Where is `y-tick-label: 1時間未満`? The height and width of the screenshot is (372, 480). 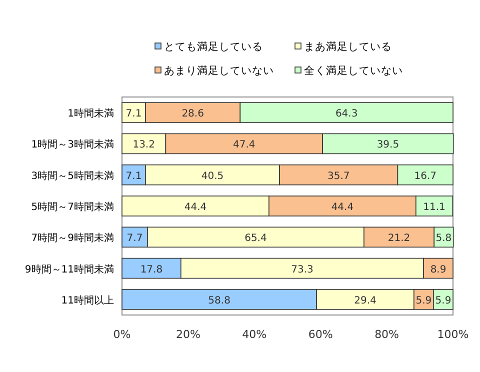 y-tick-label: 1時間未満 is located at coordinates (91, 114).